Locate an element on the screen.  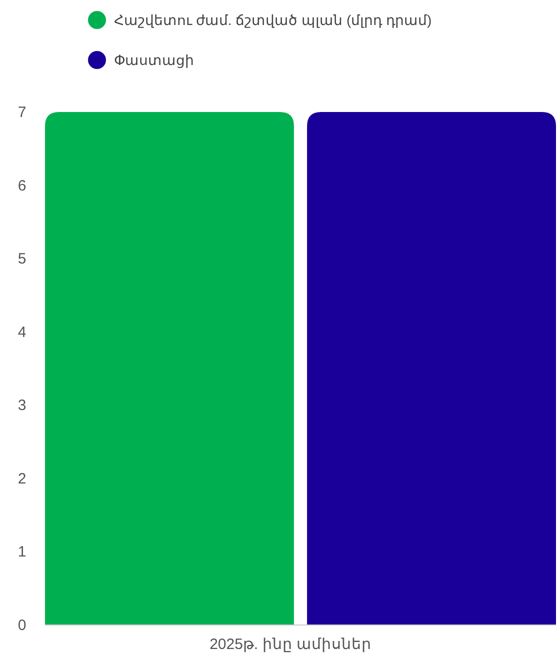
y-tick-label: 0 is located at coordinates (22, 625).